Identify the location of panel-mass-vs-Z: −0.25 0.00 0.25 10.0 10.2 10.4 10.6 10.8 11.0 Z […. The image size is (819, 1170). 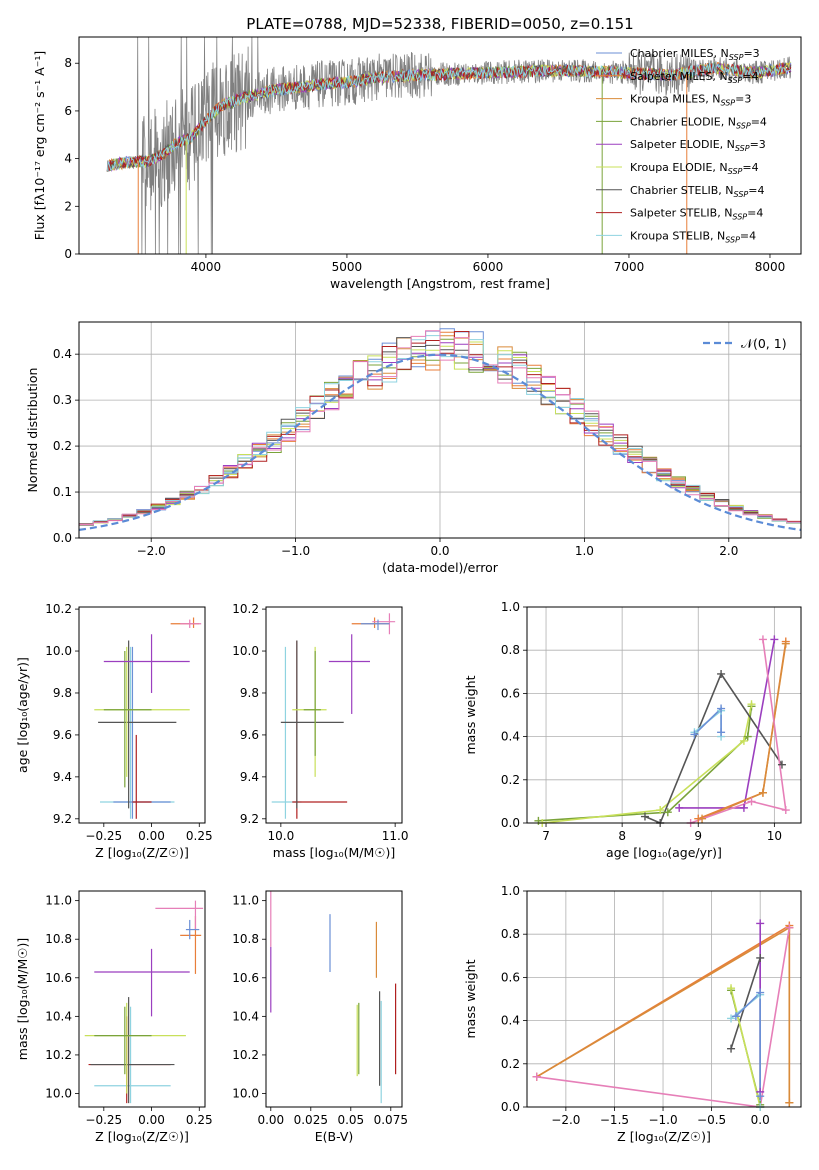
(114, 1017).